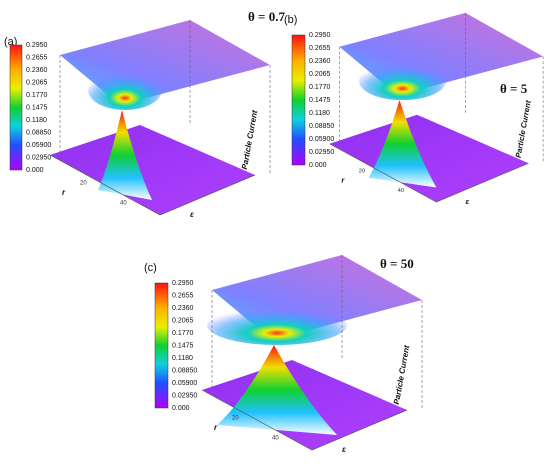 The image size is (550, 472). Describe the element at coordinates (514, 88) in the screenshot. I see `theta-label: θ = 5` at that location.